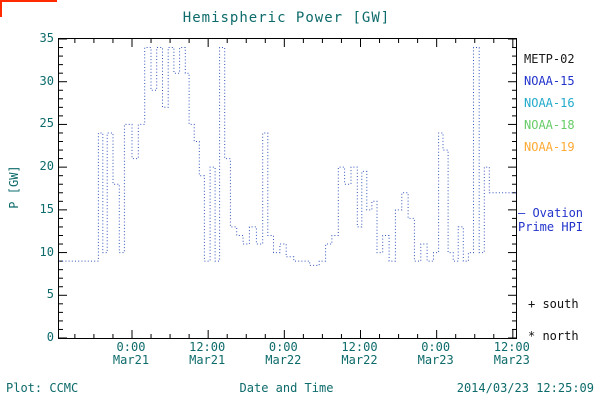  What do you see at coordinates (28, 1) in the screenshot?
I see `corner-artifact-top` at bounding box center [28, 1].